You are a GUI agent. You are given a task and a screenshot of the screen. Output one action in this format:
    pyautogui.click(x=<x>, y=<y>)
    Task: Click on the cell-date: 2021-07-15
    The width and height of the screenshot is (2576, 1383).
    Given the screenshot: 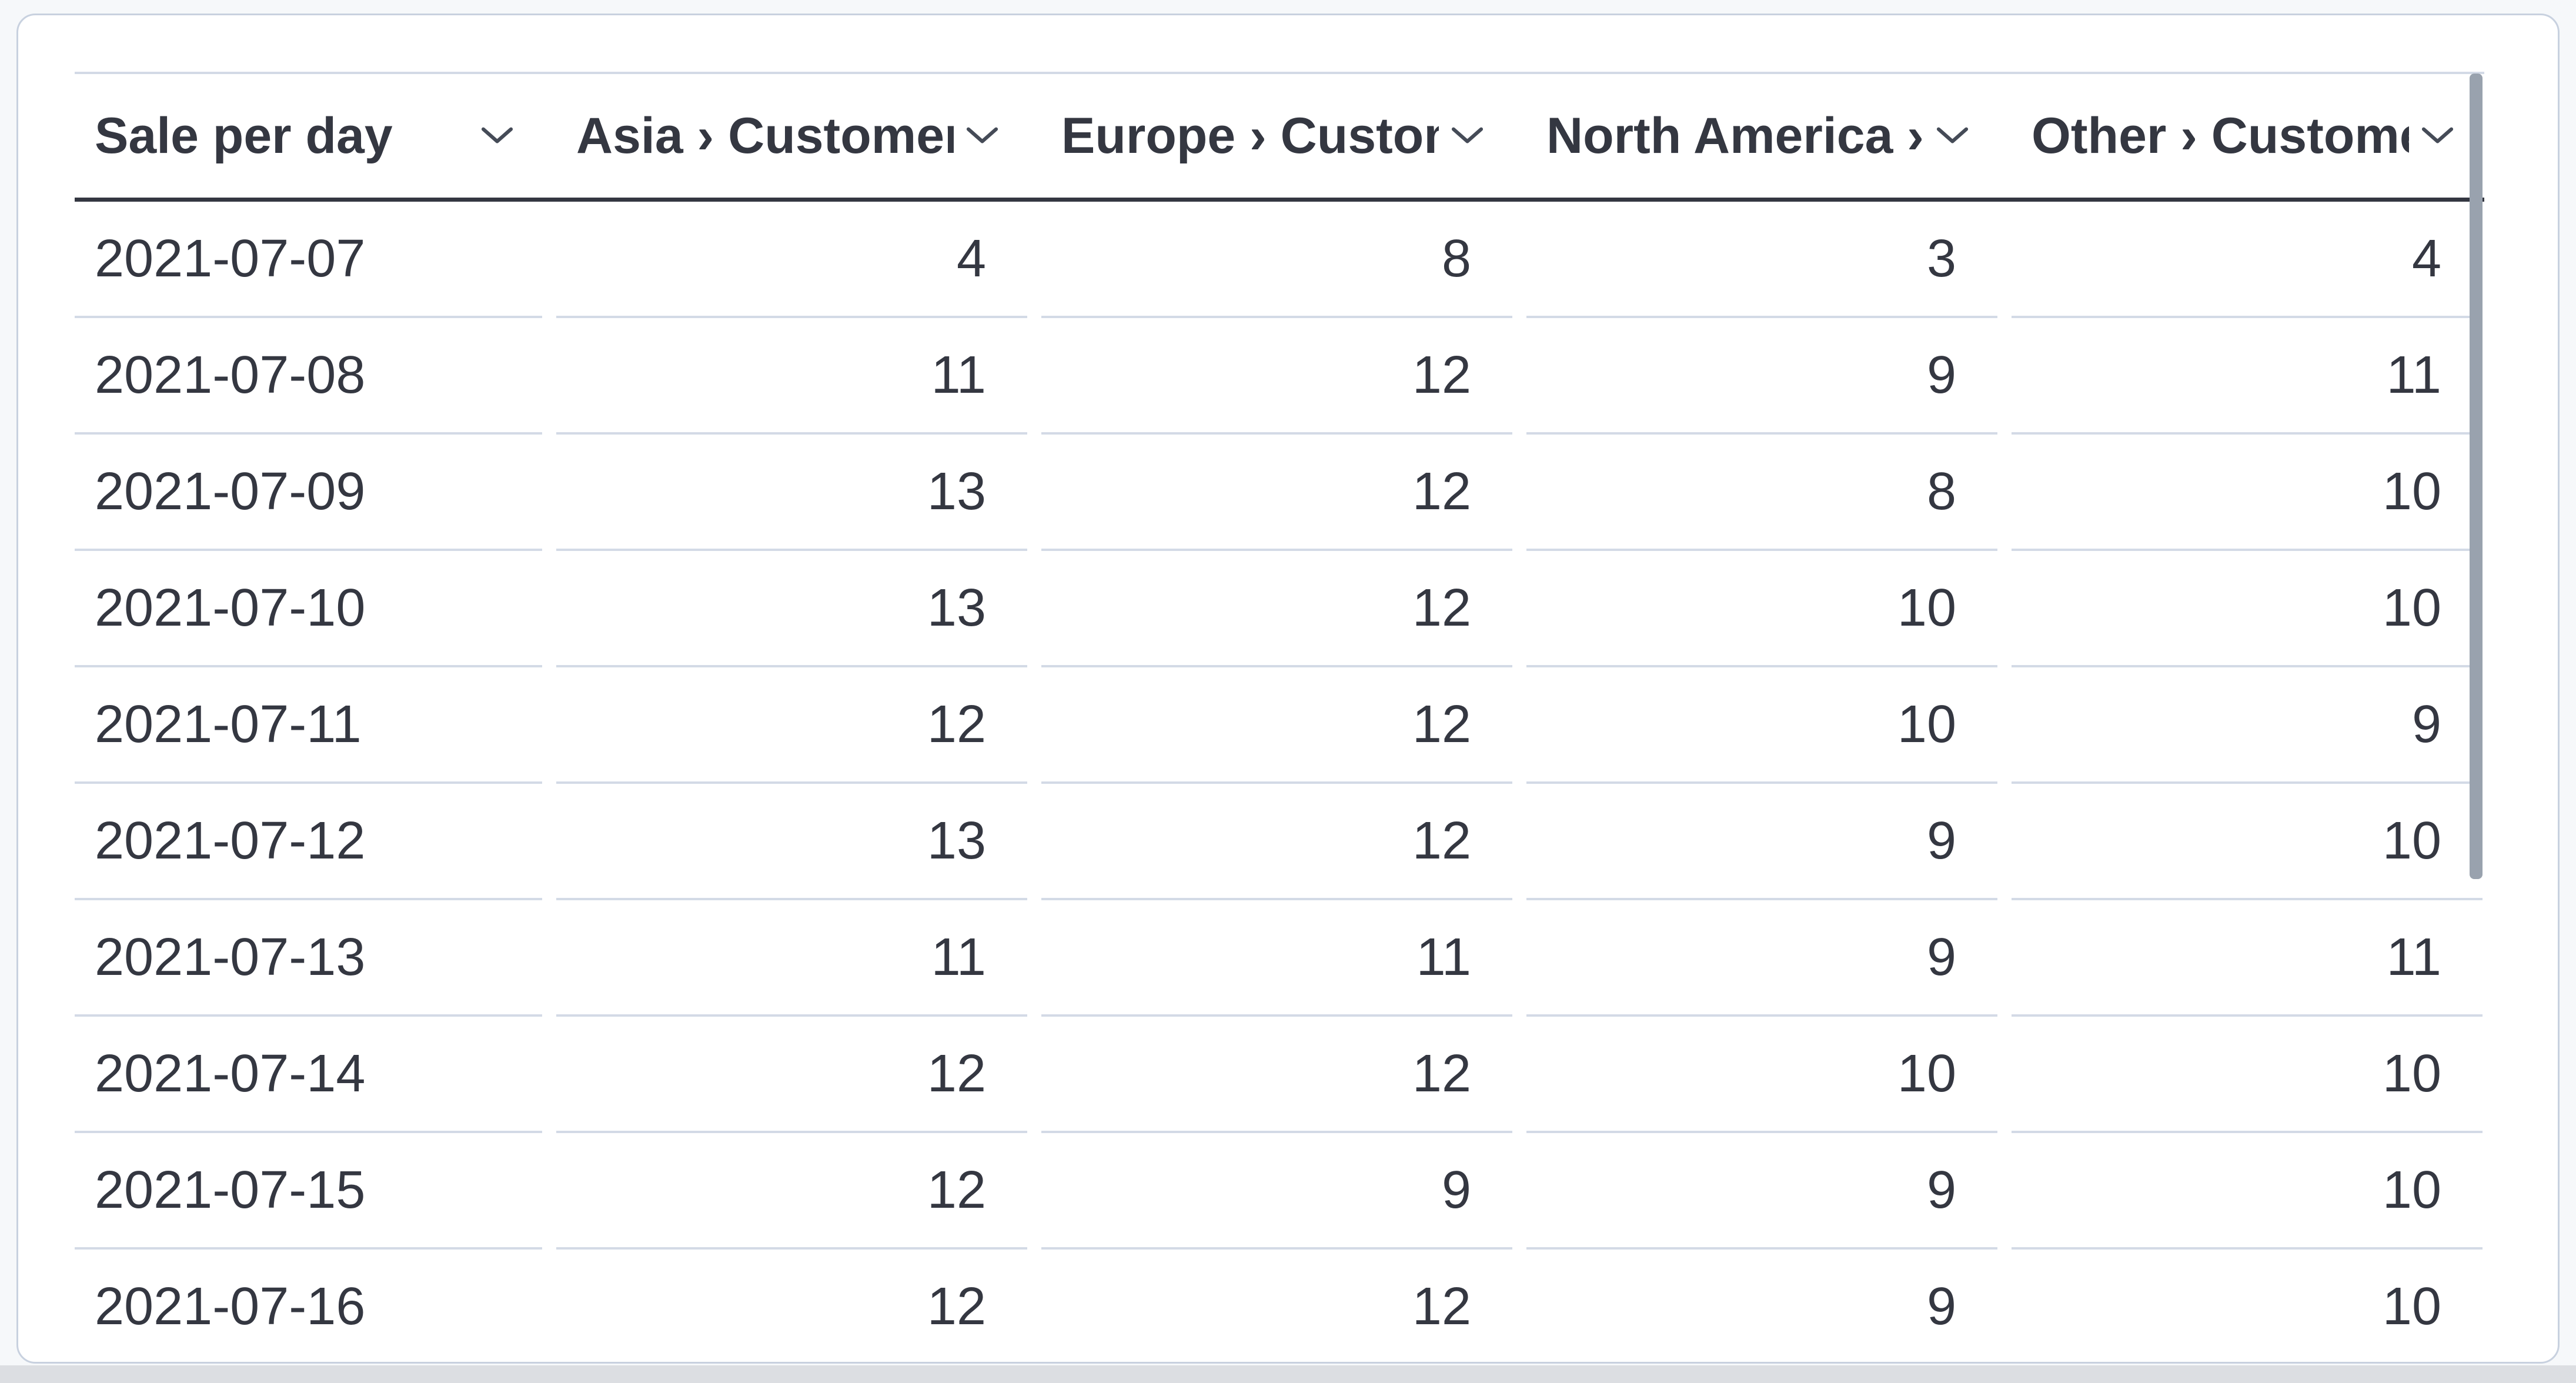 What is the action you would take?
    pyautogui.click(x=308, y=1191)
    